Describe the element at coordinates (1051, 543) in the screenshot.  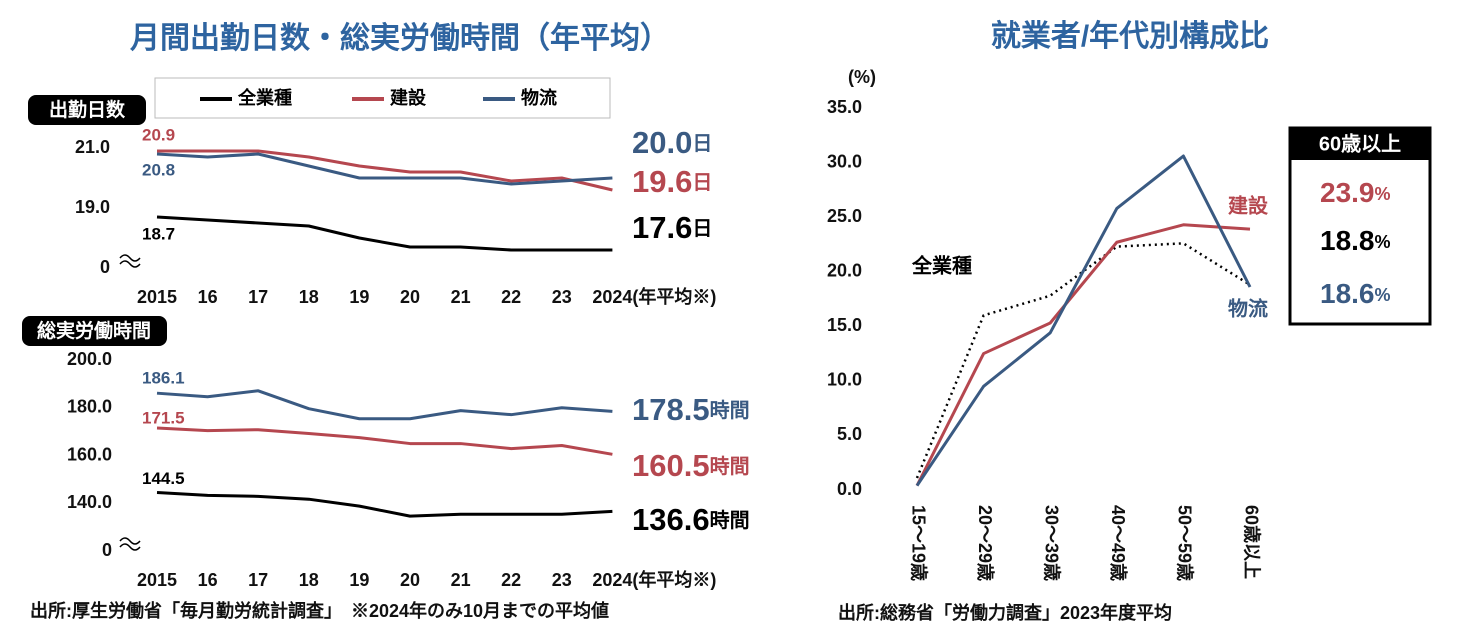
I see `x-tick-label: 30～39歳` at that location.